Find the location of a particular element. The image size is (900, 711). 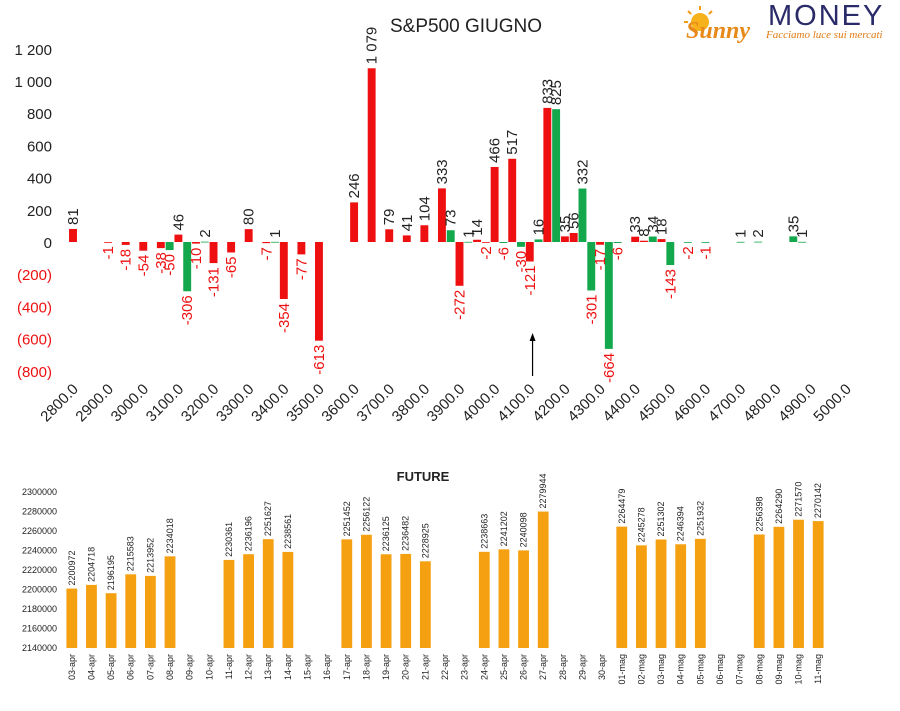

future-data-label: 2256398 is located at coordinates (759, 513).